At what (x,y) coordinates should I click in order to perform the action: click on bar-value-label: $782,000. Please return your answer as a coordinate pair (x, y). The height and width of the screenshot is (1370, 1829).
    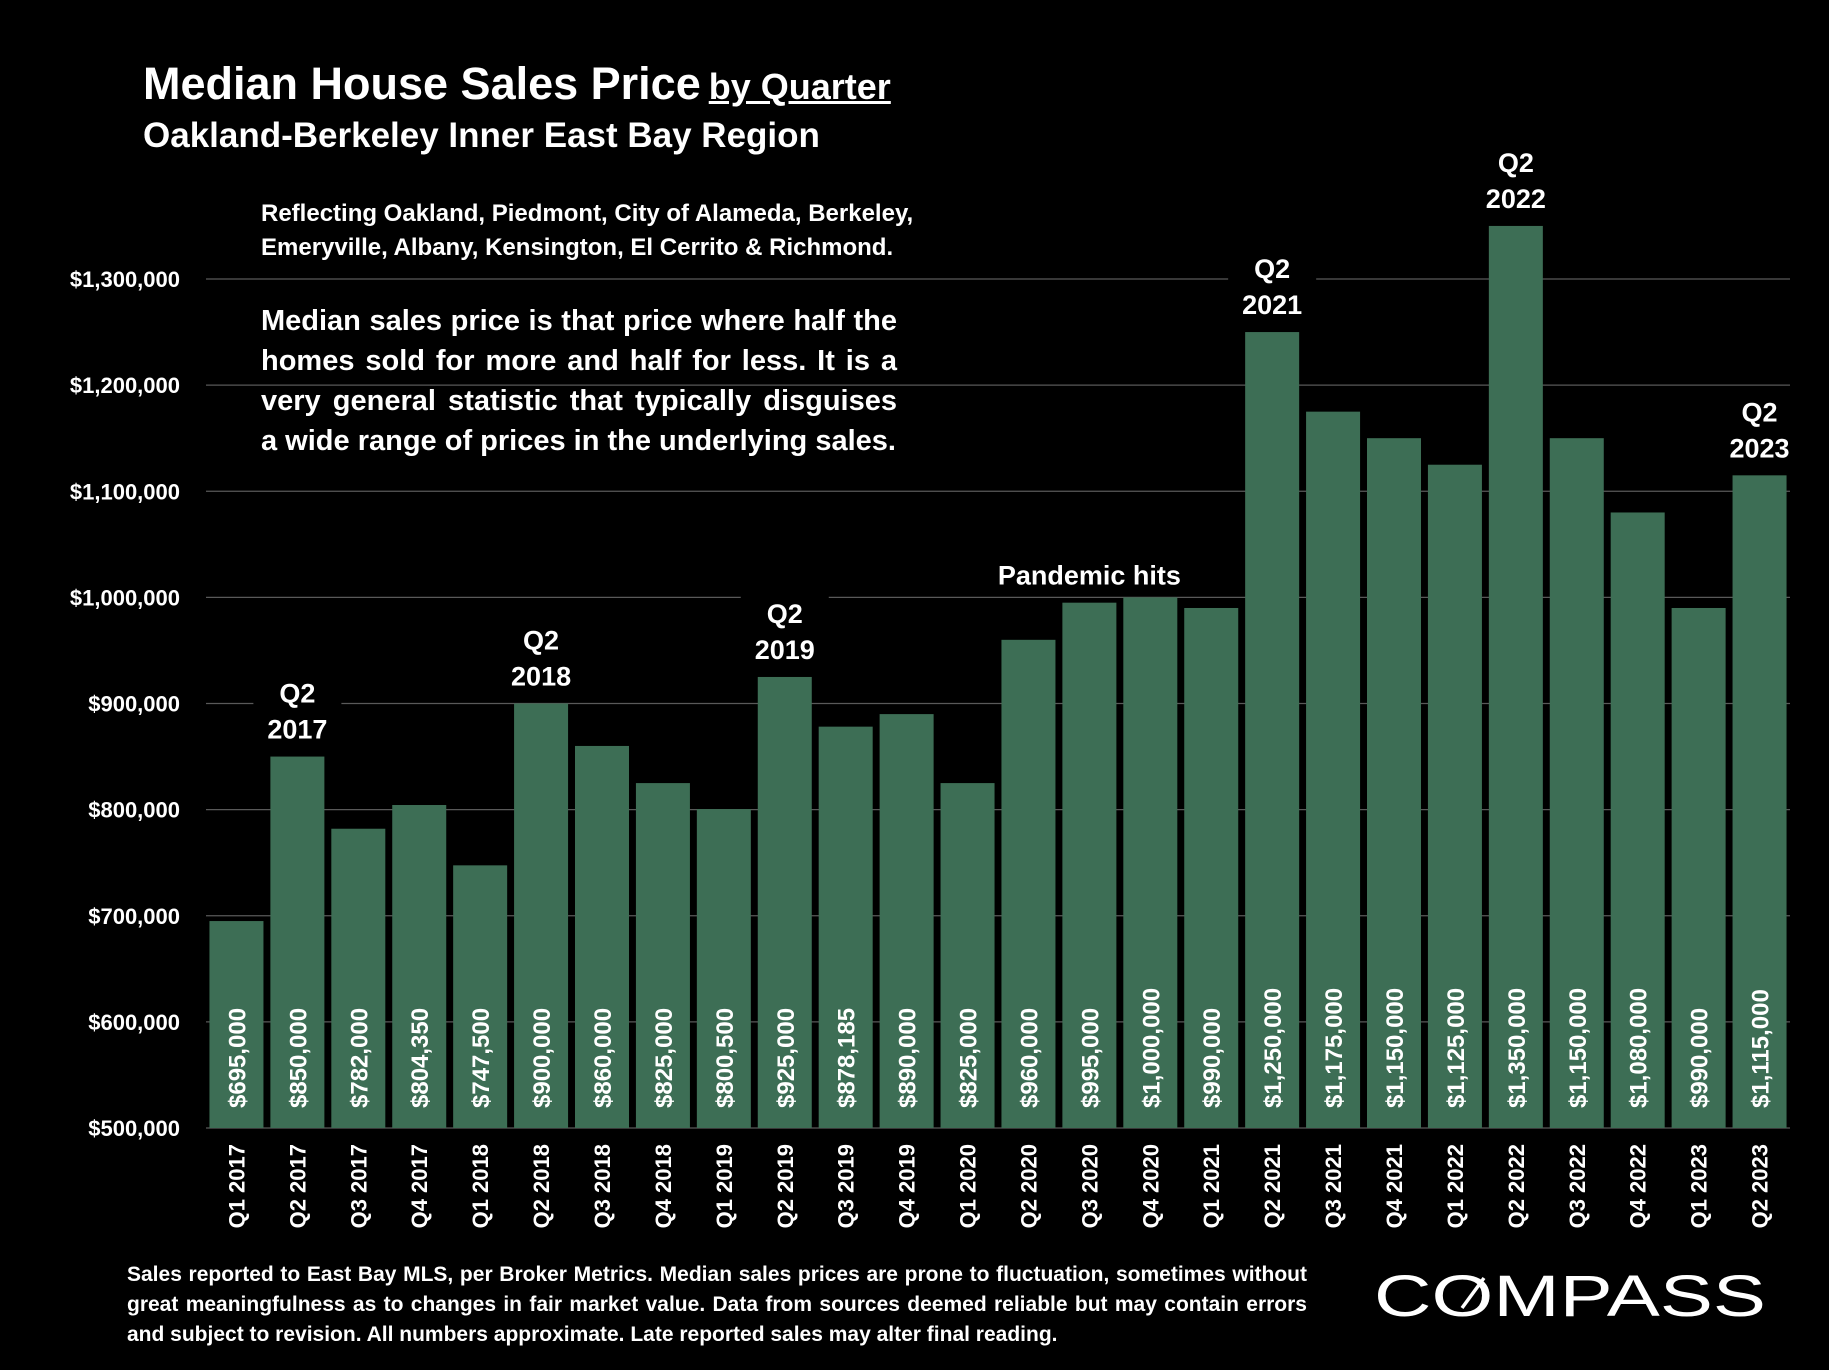
    Looking at the image, I should click on (359, 1058).